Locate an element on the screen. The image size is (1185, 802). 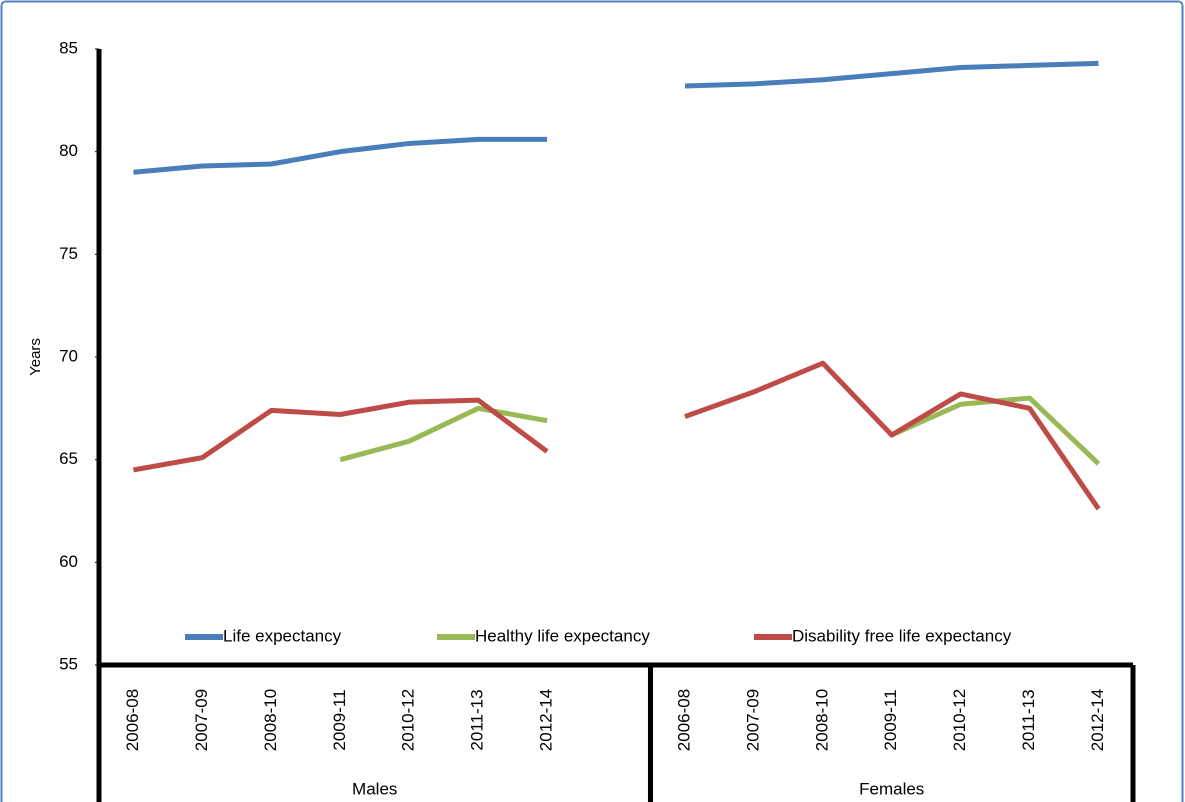
legend-label: Life expectancy is located at coordinates (282, 635).